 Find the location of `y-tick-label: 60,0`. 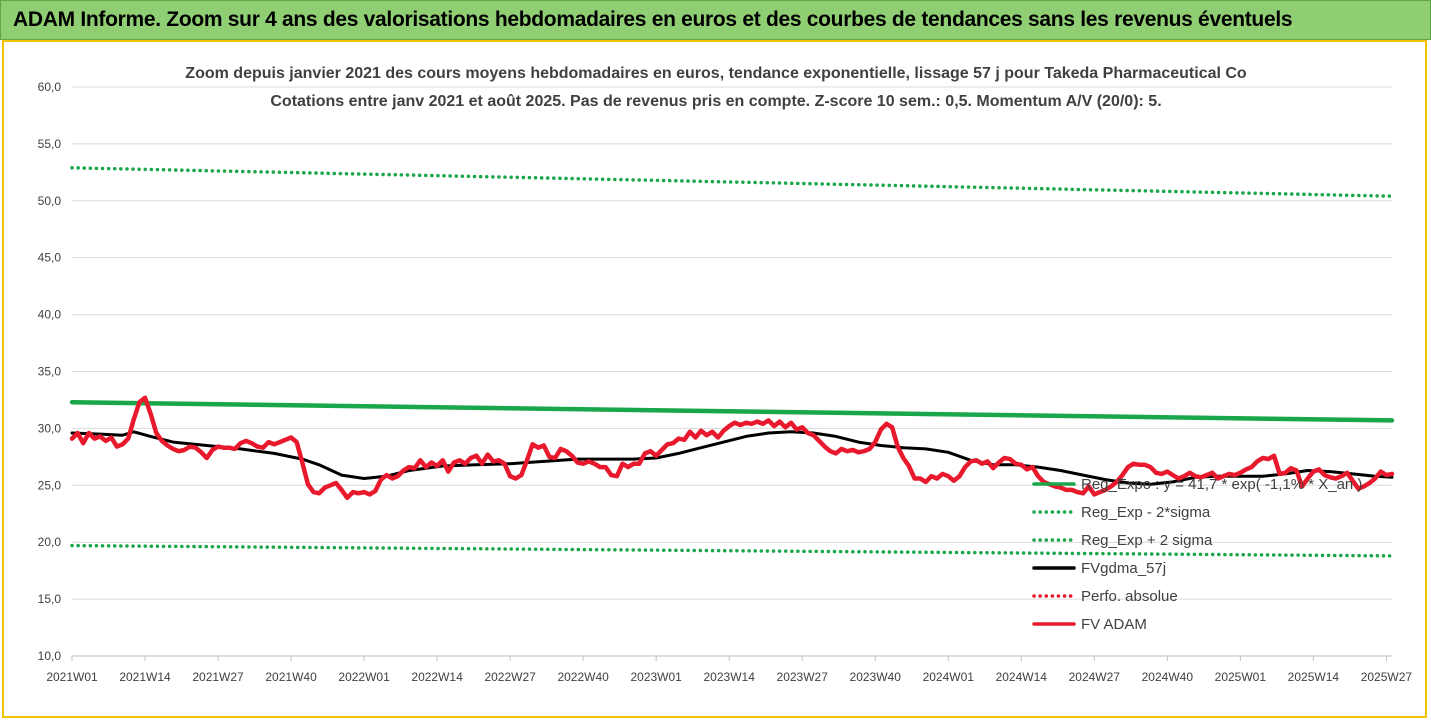

y-tick-label: 60,0 is located at coordinates (50, 87).